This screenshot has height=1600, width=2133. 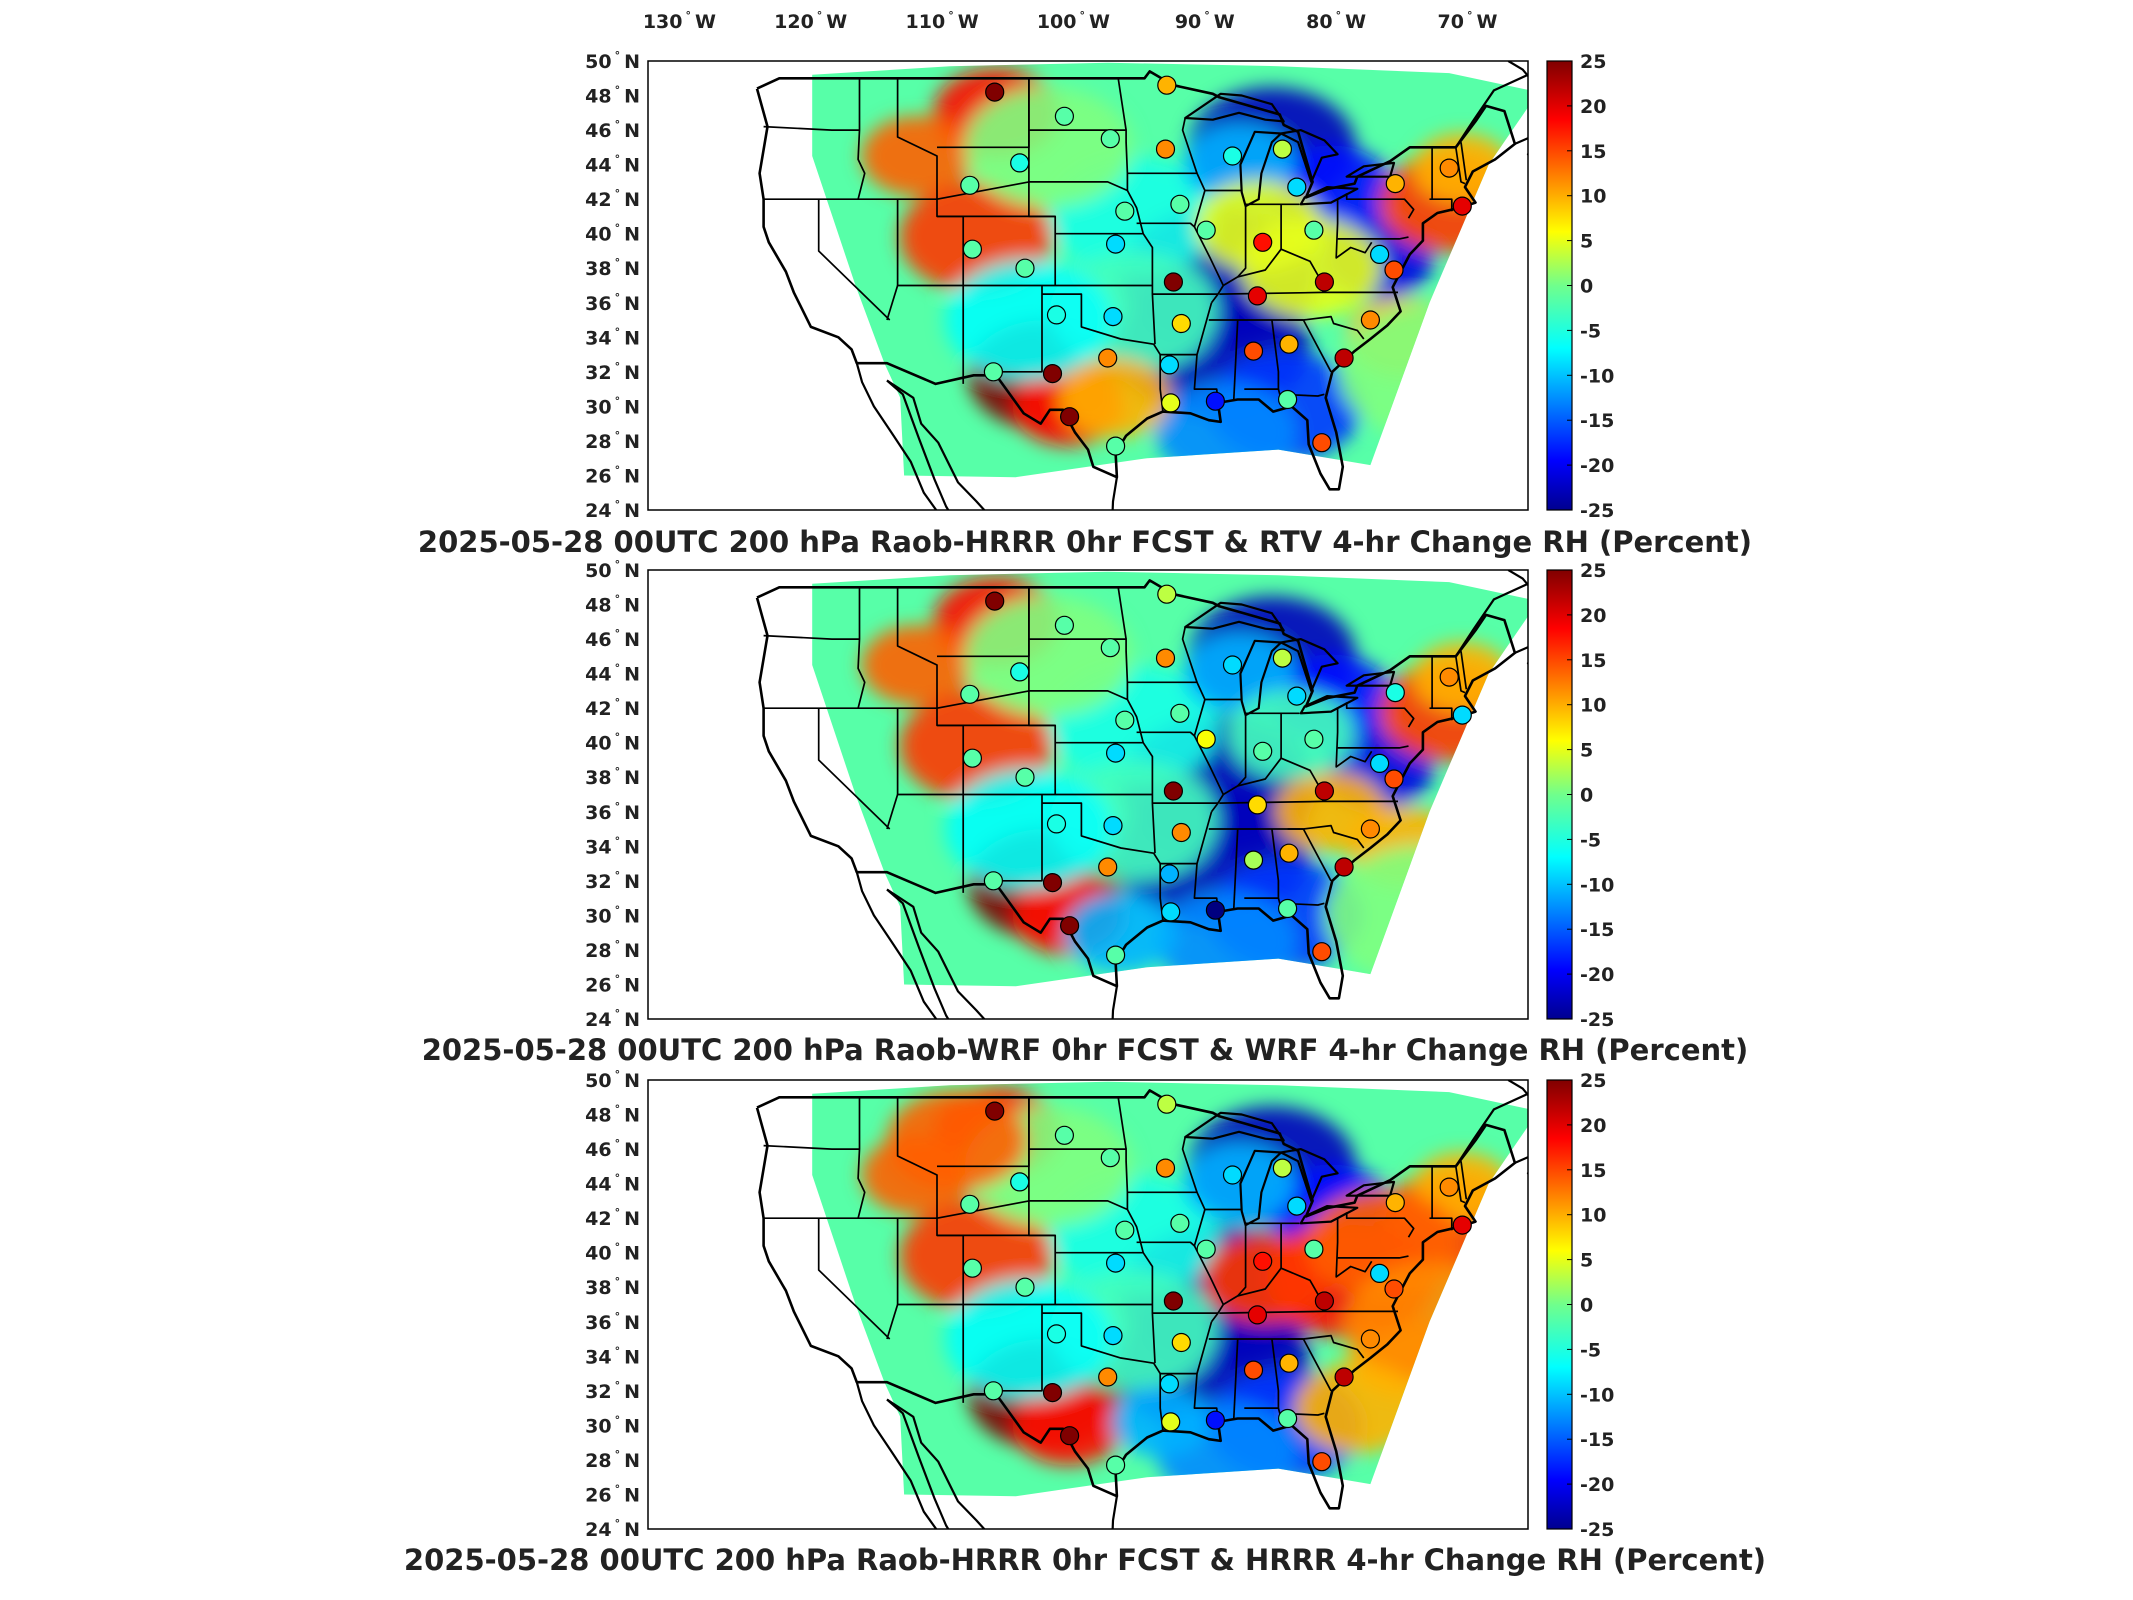 I want to click on lat-label: 28 ° N, so click(x=612, y=1460).